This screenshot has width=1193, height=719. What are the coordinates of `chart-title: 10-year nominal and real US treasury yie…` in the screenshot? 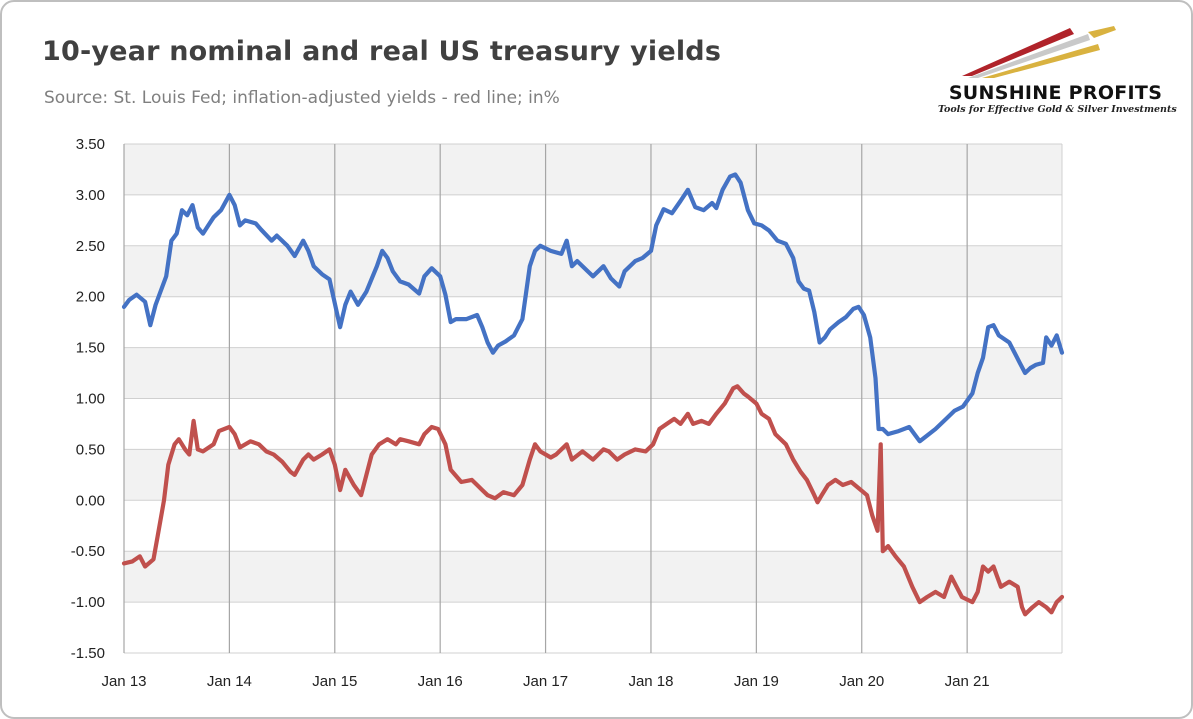 It's located at (382, 51).